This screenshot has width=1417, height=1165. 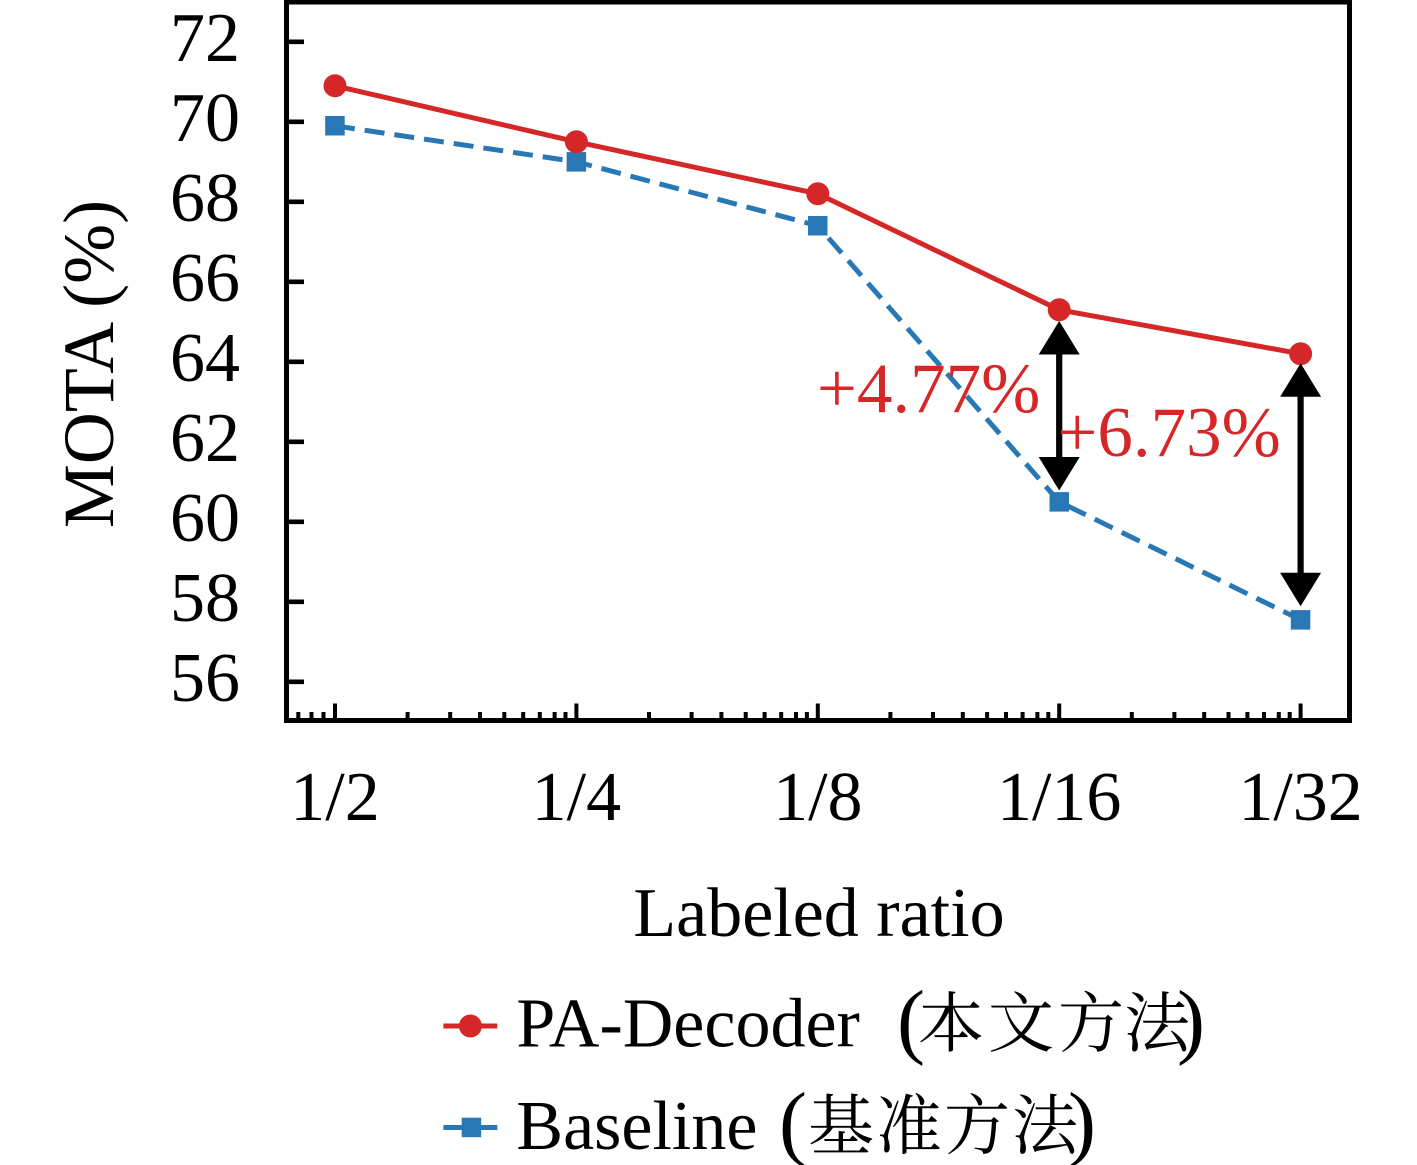 What do you see at coordinates (205, 598) in the screenshot?
I see `svg-text: 58` at bounding box center [205, 598].